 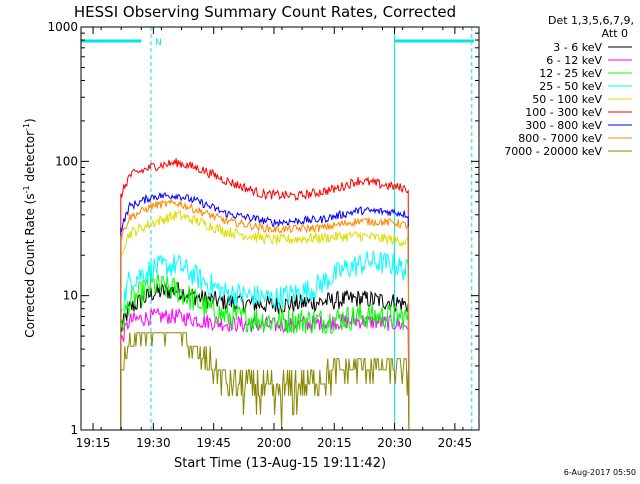 I want to click on y-axis-title-mid: detector, so click(x=30, y=158).